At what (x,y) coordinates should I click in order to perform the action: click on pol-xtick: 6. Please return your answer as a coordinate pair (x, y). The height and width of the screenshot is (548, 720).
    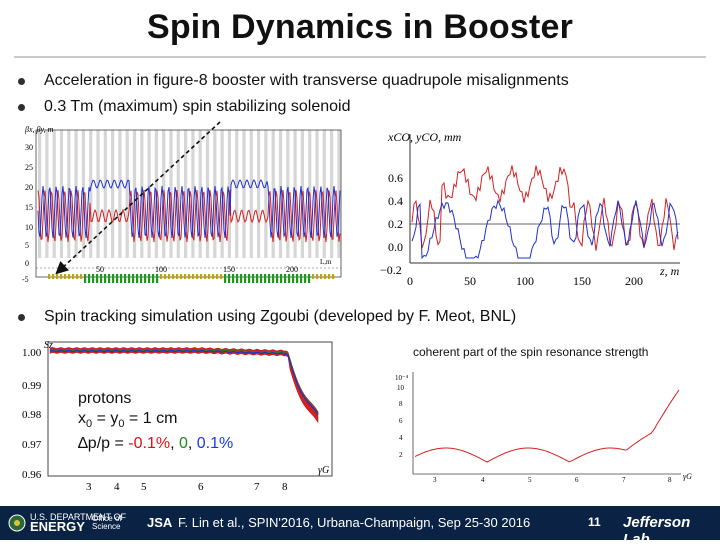
    Looking at the image, I should click on (201, 487).